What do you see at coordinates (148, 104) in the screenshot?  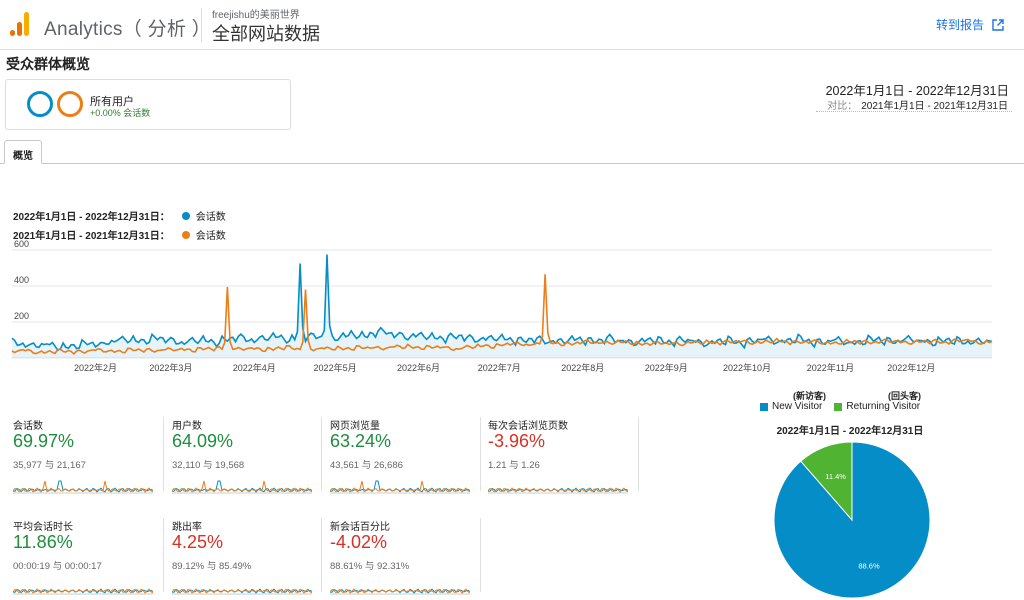 I see `segment-card: 所有用户 +0.00% 会话数` at bounding box center [148, 104].